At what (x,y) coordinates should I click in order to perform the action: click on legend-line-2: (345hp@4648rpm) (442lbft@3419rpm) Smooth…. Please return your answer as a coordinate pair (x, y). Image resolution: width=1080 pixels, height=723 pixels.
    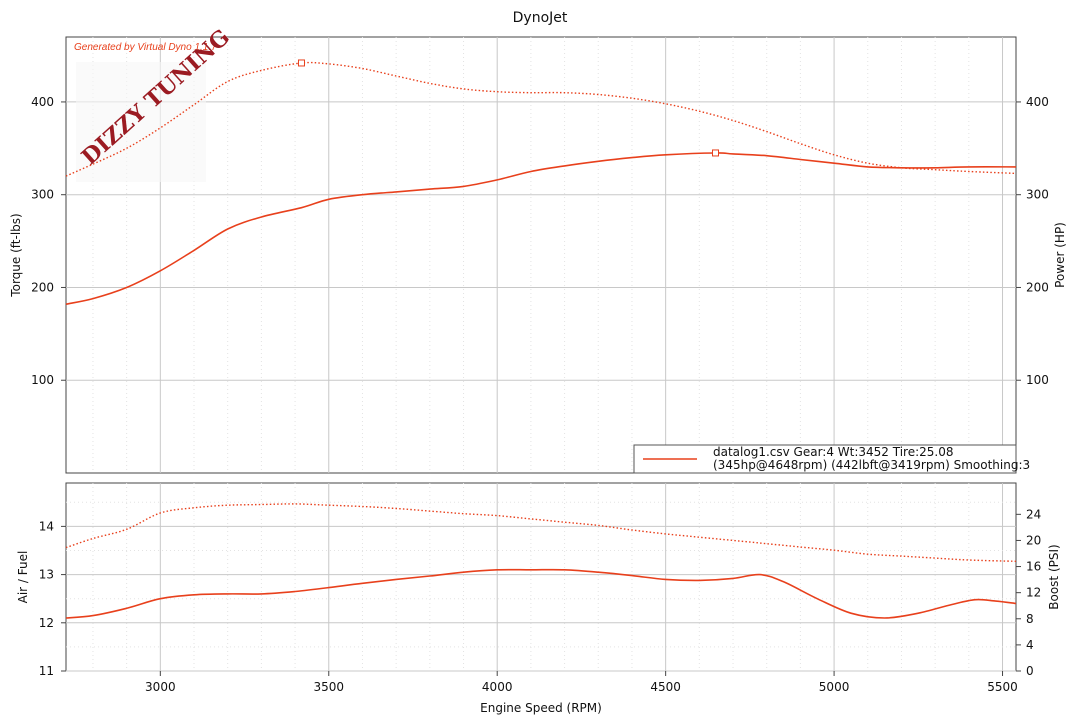
    Looking at the image, I should click on (871, 465).